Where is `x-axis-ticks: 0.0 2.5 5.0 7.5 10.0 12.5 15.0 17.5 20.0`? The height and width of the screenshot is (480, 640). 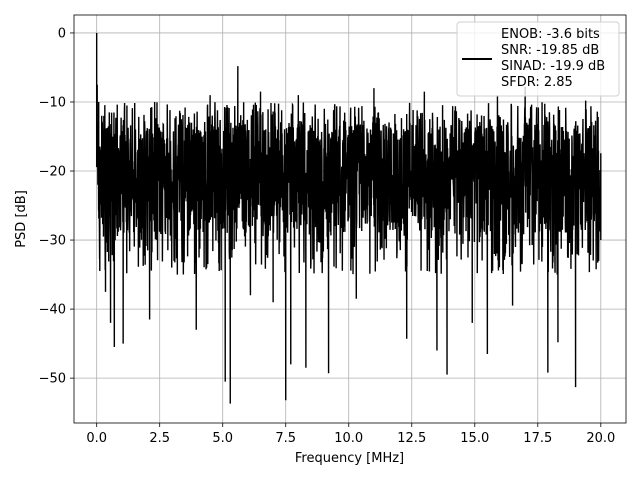 x-axis-ticks: 0.0 2.5 5.0 7.5 10.0 12.5 15.0 17.5 20.0 is located at coordinates (350, 434).